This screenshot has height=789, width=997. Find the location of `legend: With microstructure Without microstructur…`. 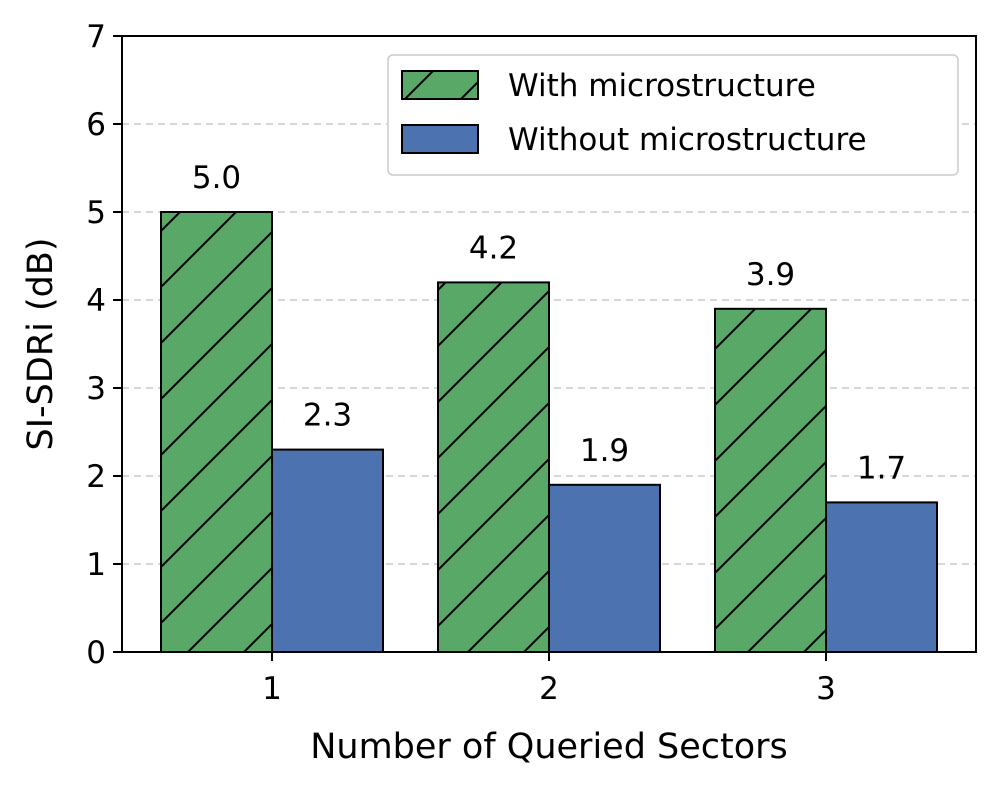

legend: With microstructure Without microstructur… is located at coordinates (673, 115).